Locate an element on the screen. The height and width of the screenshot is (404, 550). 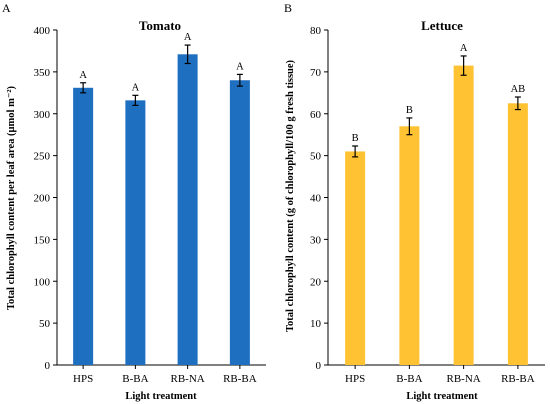
y-tick-label-lettuce: 70 is located at coordinates (316, 73).